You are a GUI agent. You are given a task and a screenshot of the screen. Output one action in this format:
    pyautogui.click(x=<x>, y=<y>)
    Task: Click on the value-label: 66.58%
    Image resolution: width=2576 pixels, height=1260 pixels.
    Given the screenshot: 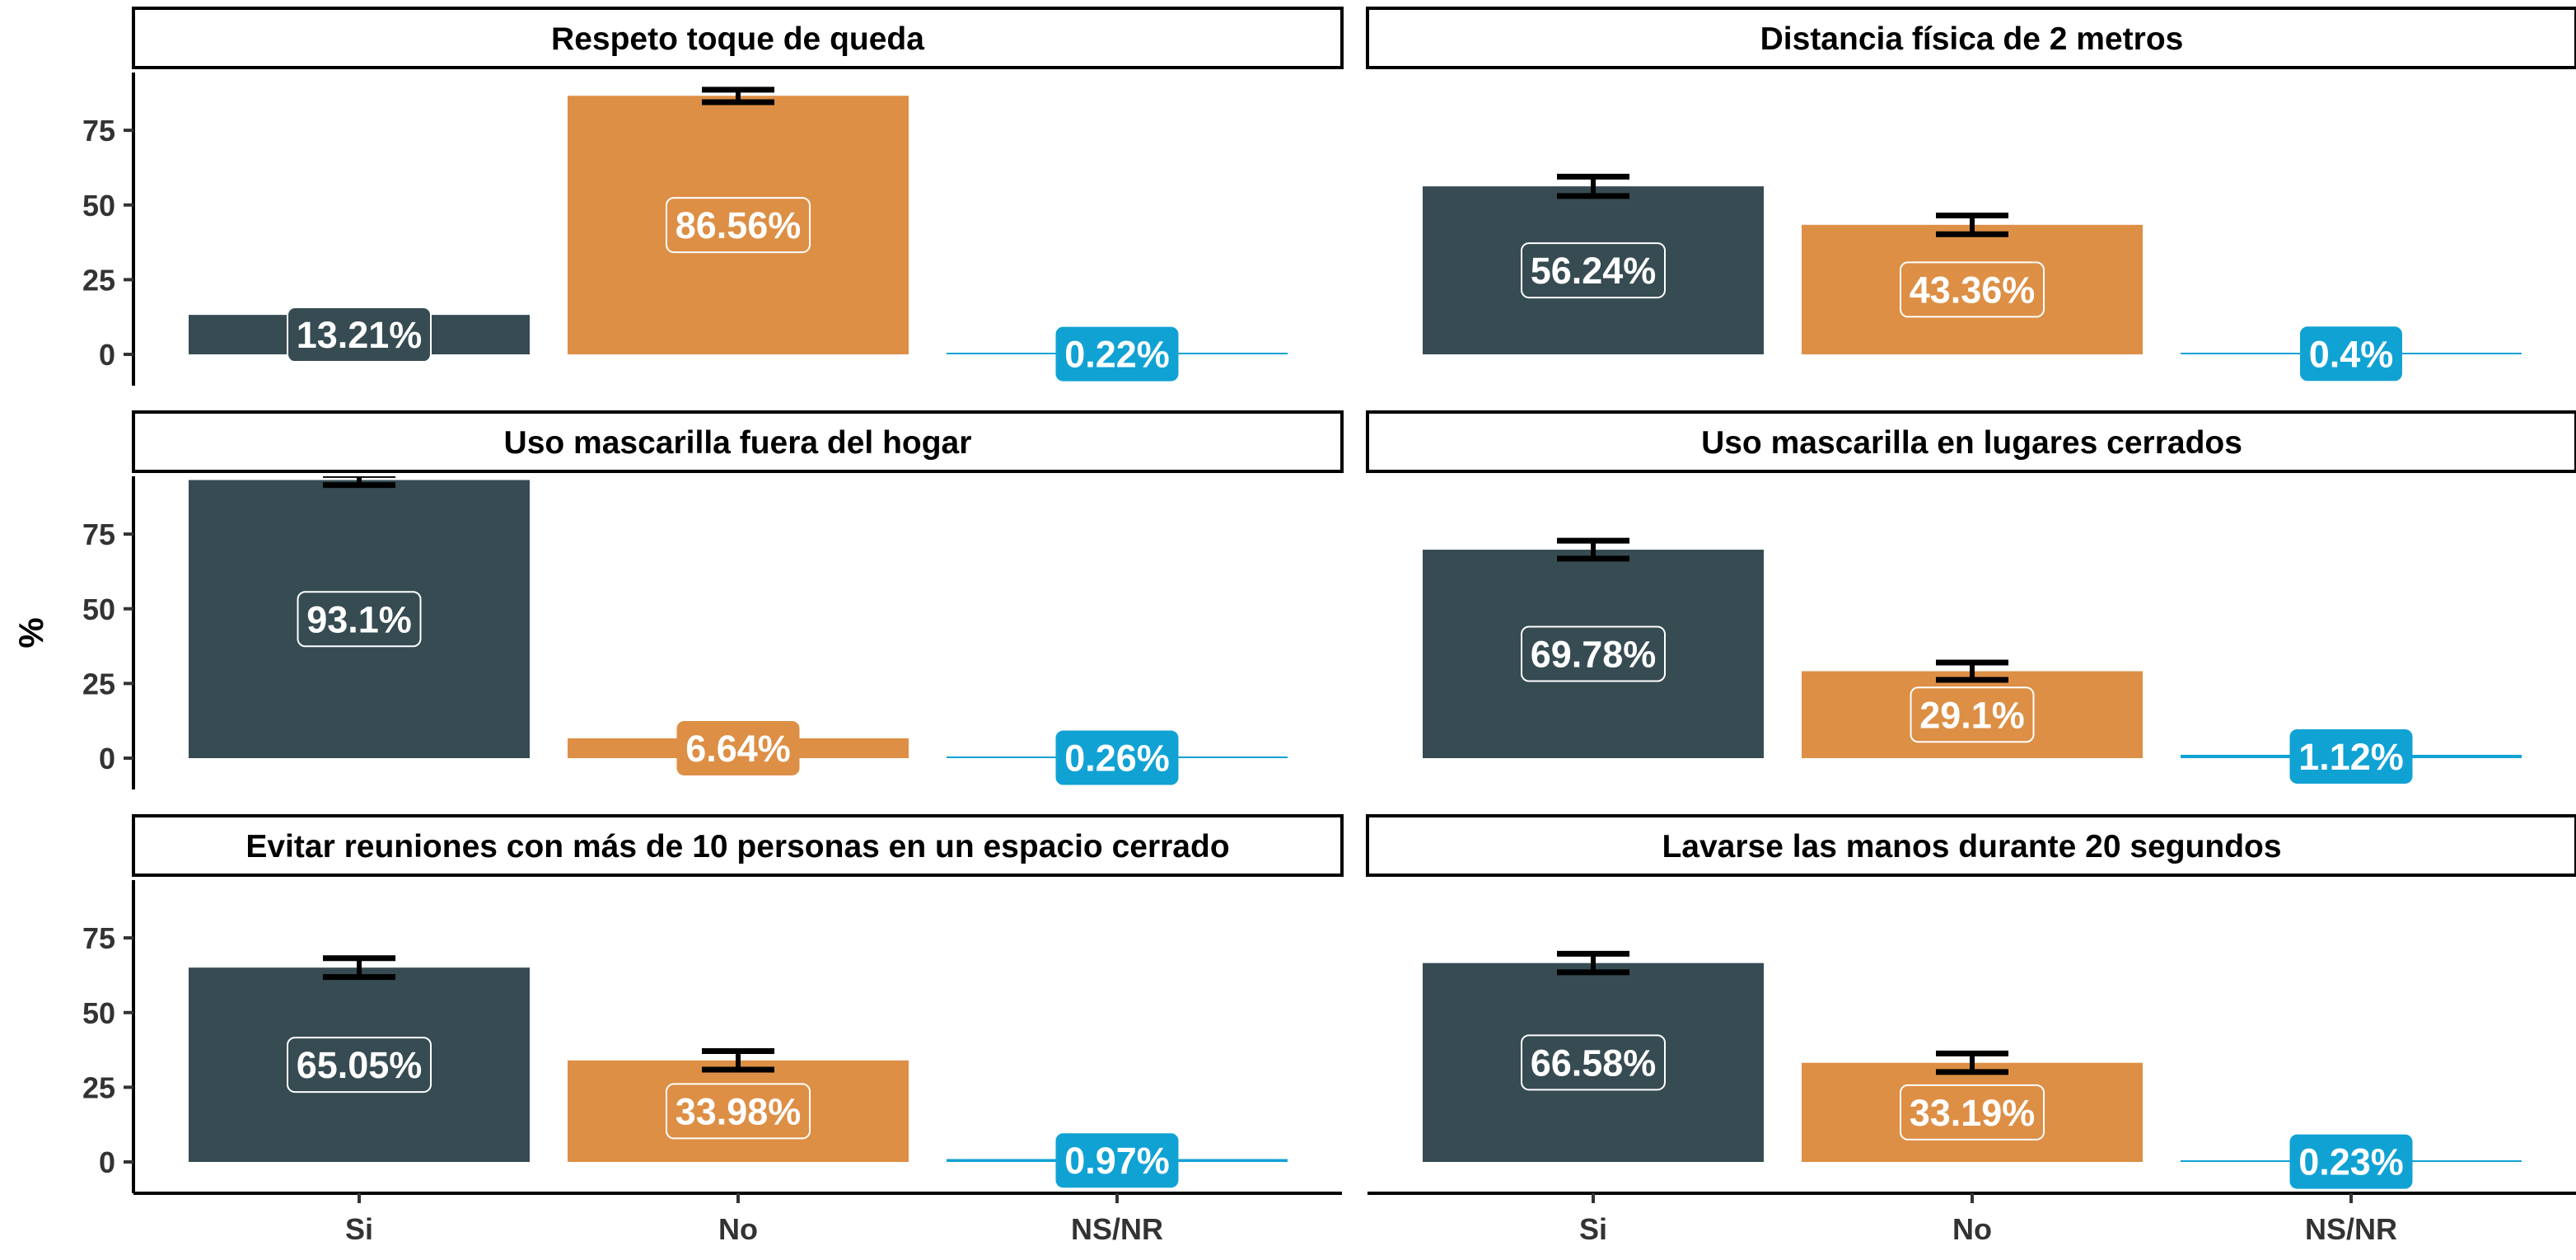 What is the action you would take?
    pyautogui.click(x=1594, y=1063)
    